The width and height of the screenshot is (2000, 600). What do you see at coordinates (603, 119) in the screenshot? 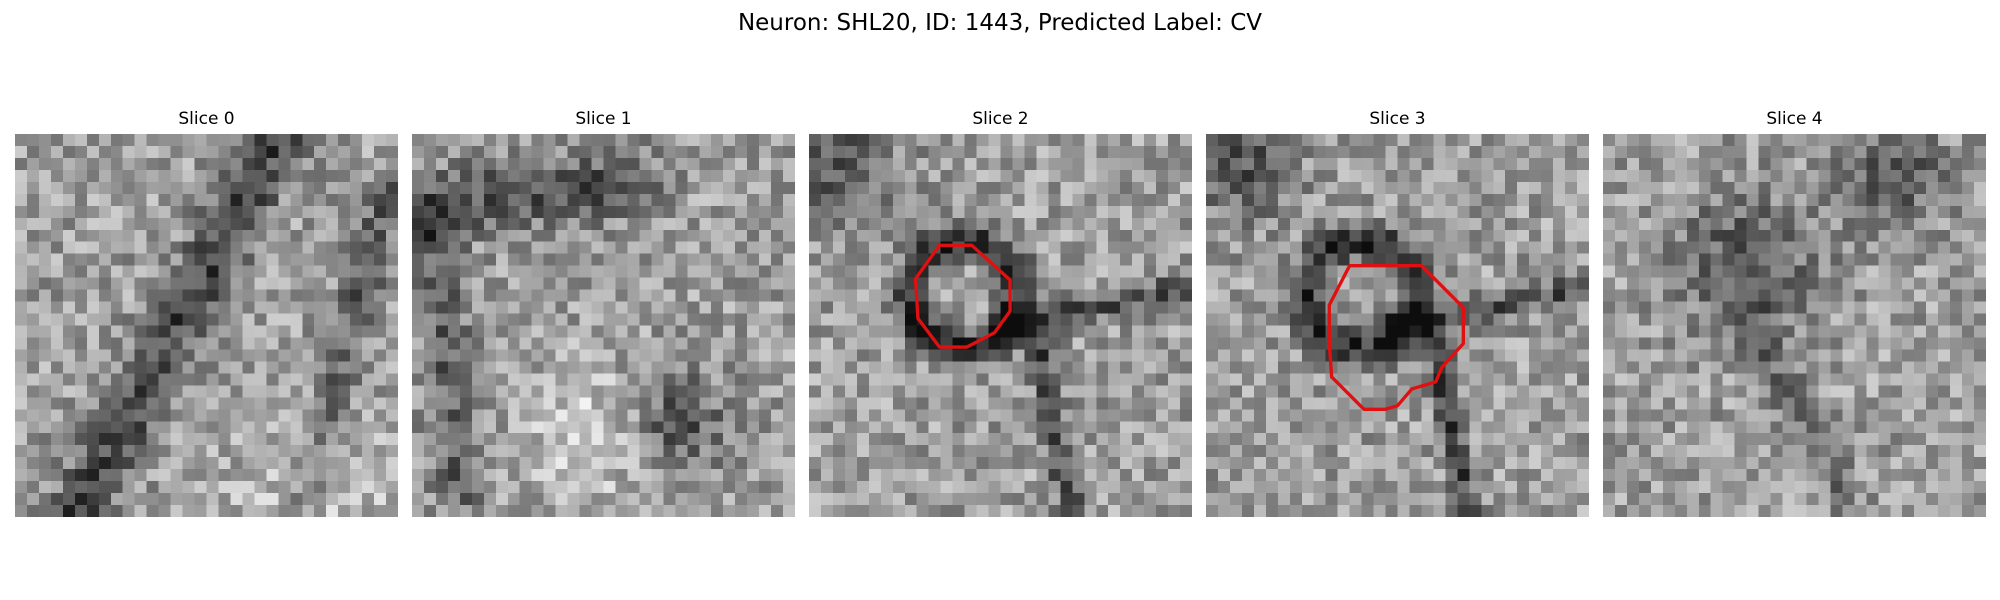
I see `slice-title: Slice 1` at bounding box center [603, 119].